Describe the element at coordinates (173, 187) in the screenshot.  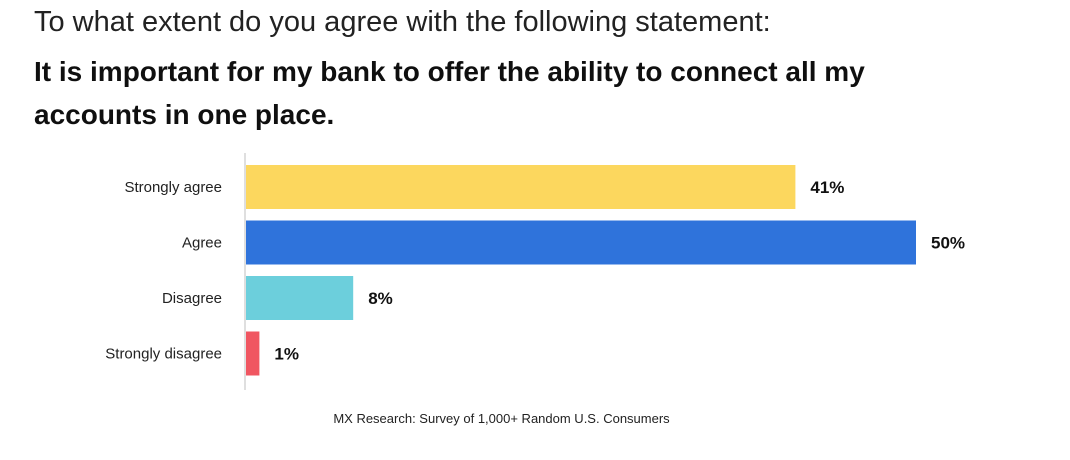
I see `category-label: Strongly agree` at that location.